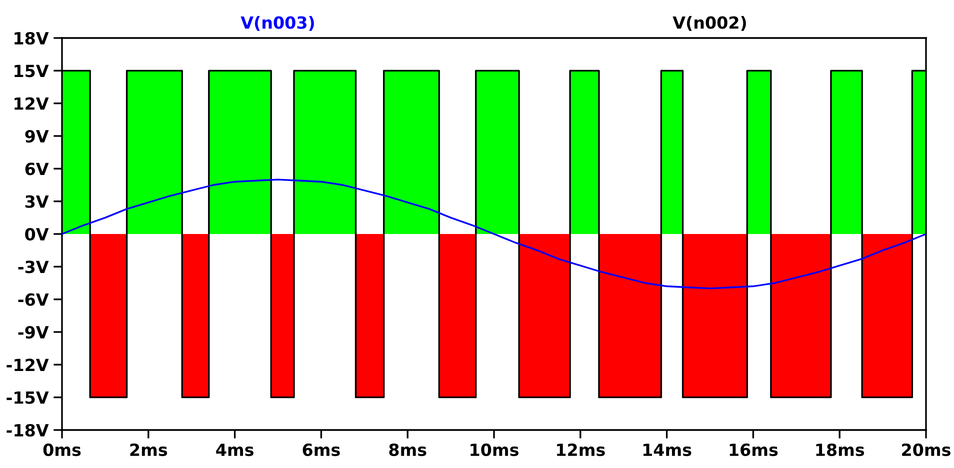  I want to click on x-tick-label: 12ms, so click(581, 449).